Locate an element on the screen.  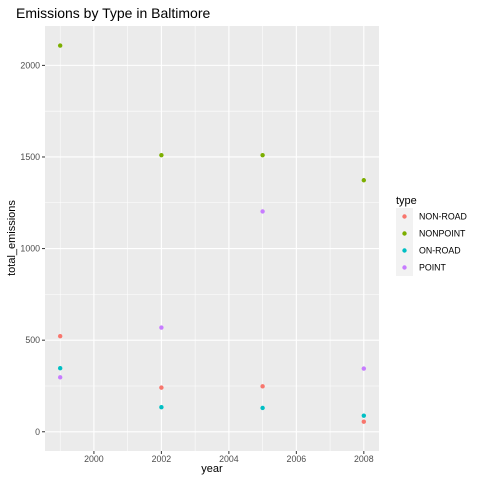
y-axis-ticks: 0 500 1000 1500 2000 is located at coordinates (32, 248).